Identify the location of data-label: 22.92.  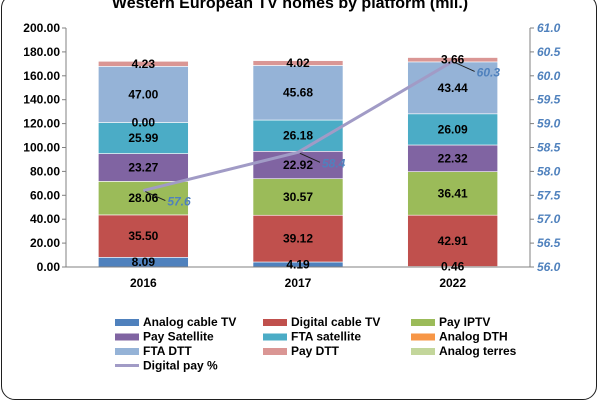
(298, 165).